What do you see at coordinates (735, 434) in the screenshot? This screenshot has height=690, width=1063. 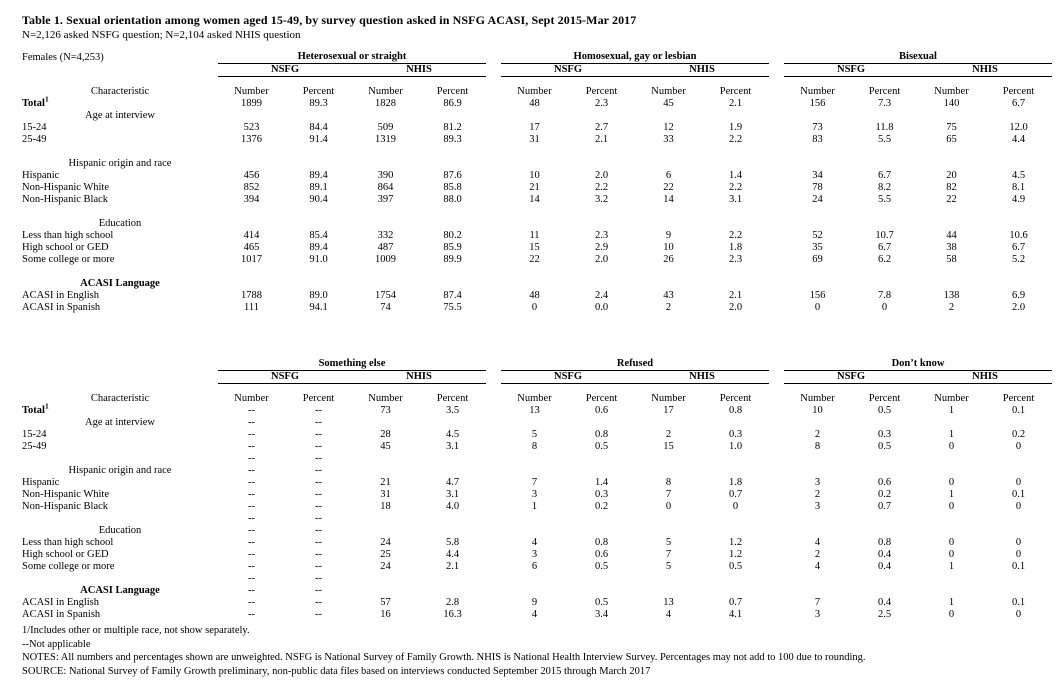 I see `value-cell: 0.3` at bounding box center [735, 434].